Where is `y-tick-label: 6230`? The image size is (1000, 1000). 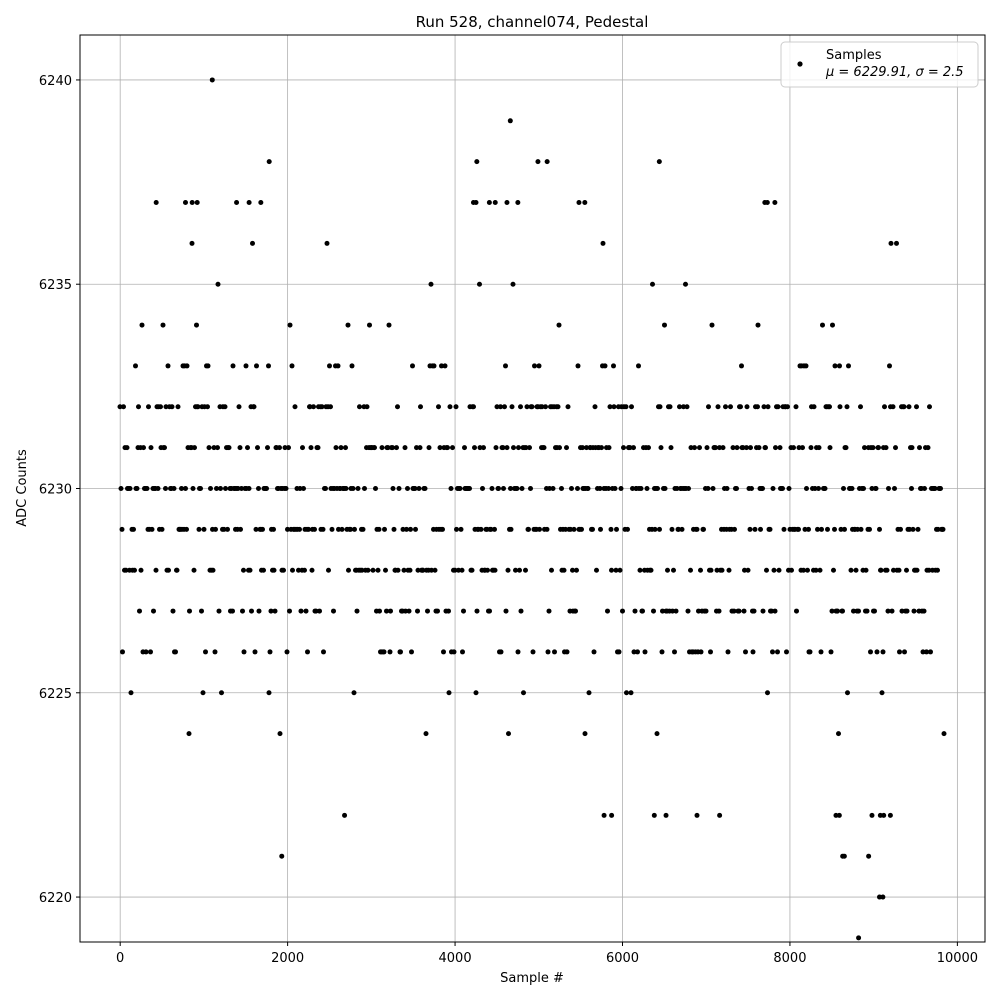 y-tick-label: 6230 is located at coordinates (55, 490).